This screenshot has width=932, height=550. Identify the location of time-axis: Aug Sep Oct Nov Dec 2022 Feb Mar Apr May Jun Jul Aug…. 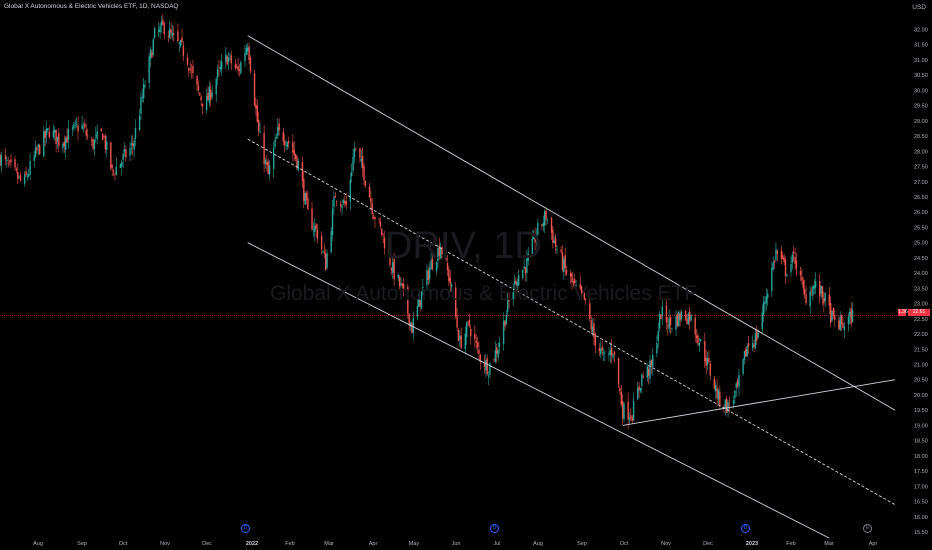
(455, 544).